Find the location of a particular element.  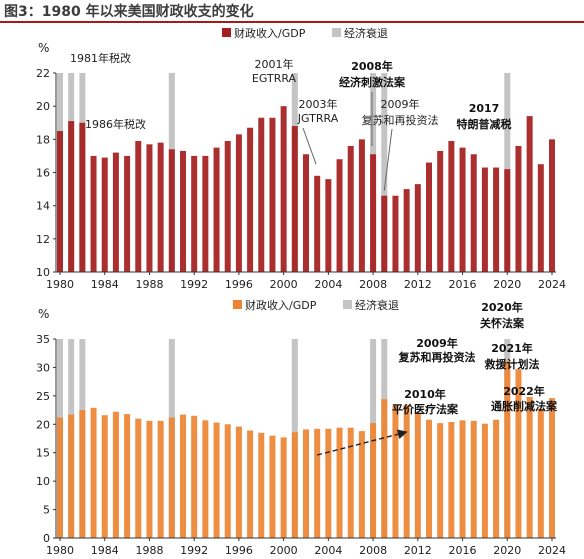

y-tick-label: 15 is located at coordinates (43, 453).